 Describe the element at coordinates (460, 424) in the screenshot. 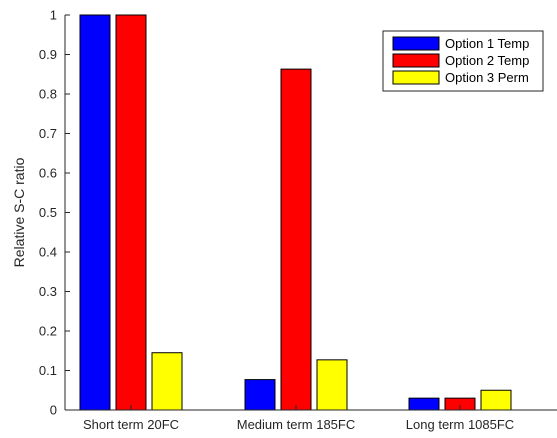

I see `x-tick-label: Long term 1085FC` at that location.